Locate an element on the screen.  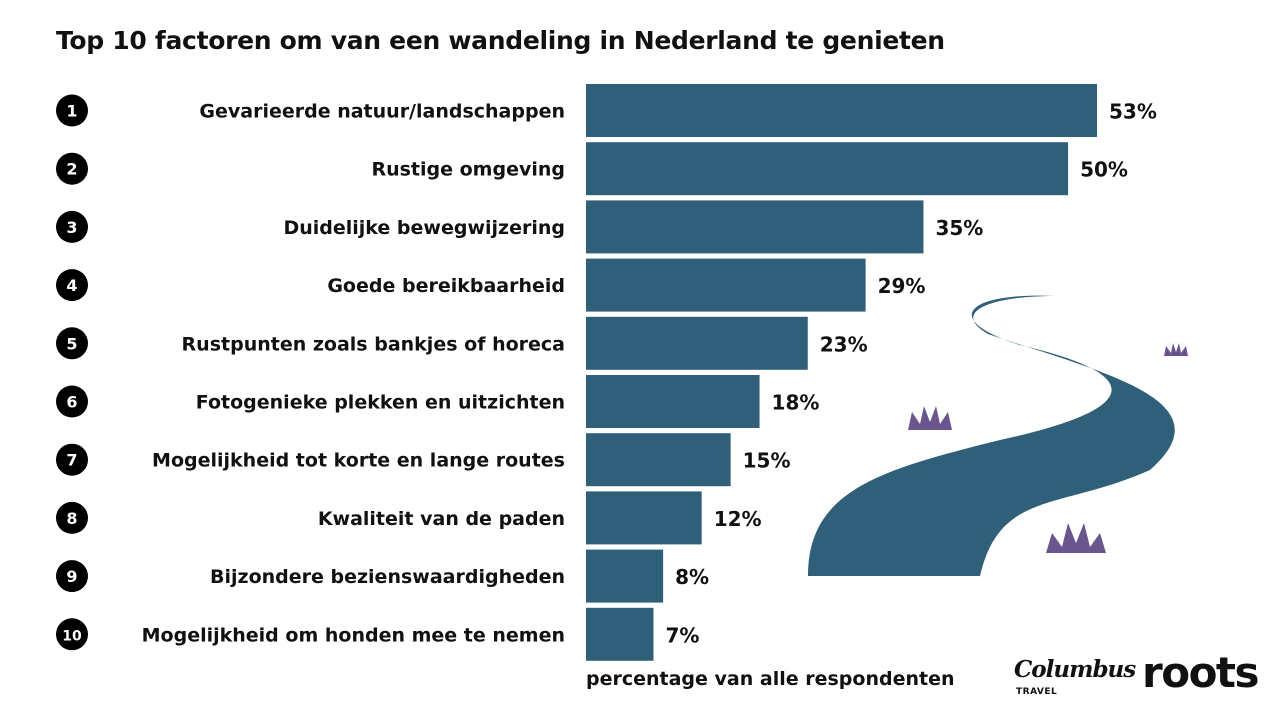
rank-number-5: 5 is located at coordinates (71, 343).